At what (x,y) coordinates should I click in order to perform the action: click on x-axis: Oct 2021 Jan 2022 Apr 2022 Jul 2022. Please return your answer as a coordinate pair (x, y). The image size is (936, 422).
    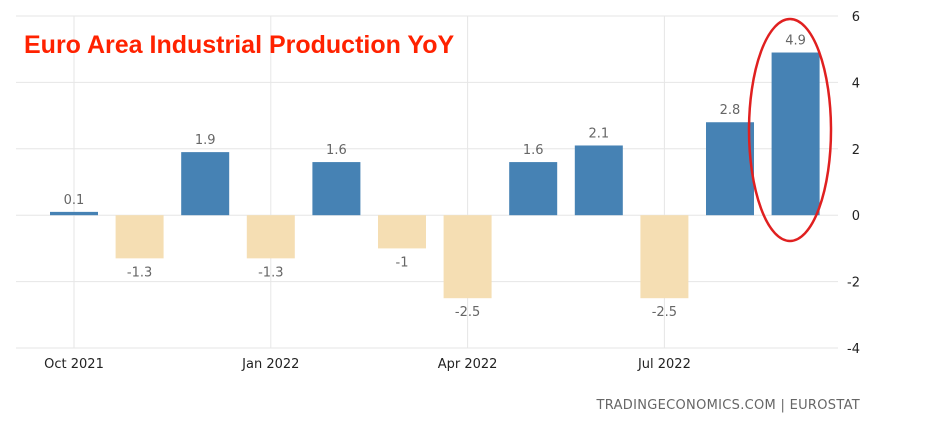
    Looking at the image, I should click on (367, 364).